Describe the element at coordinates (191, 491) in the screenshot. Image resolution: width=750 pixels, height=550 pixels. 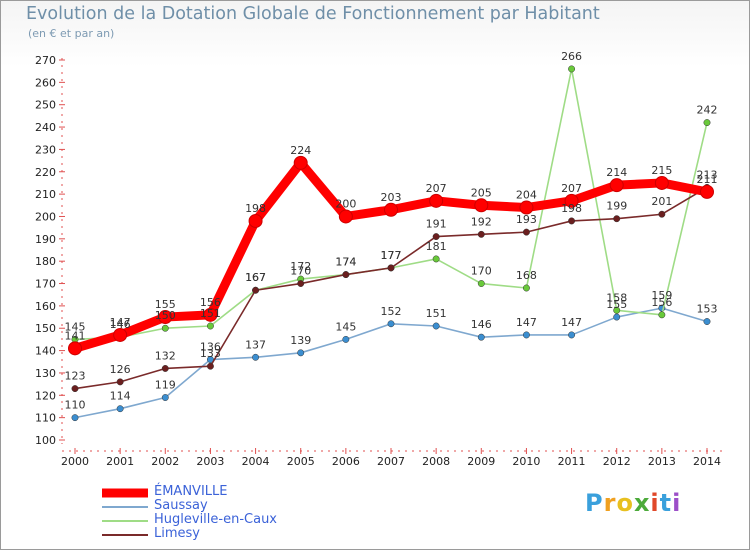
I see `legend-label: ÉMANVILLE` at that location.